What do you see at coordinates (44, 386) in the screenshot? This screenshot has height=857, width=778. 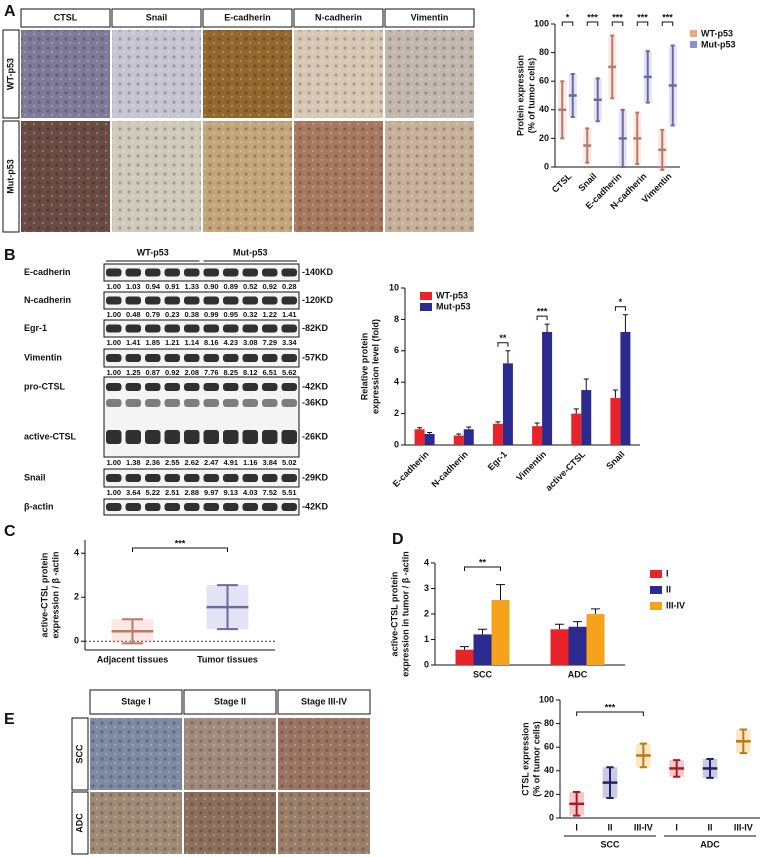 I see `blot-row-label: pro-CTSL` at bounding box center [44, 386].